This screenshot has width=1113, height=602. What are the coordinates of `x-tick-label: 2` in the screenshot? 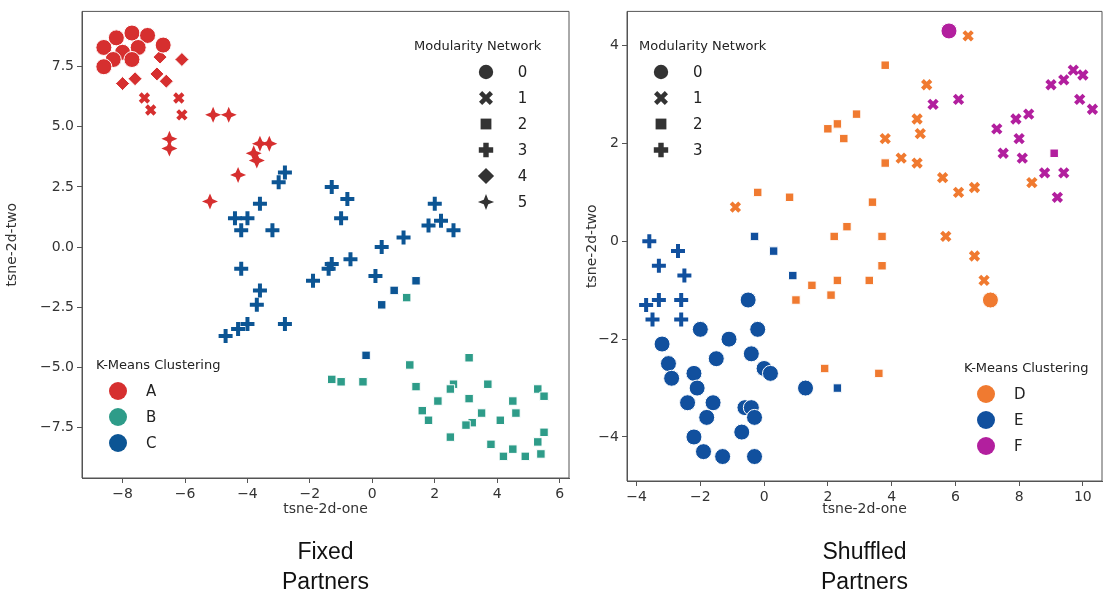 It's located at (435, 493).